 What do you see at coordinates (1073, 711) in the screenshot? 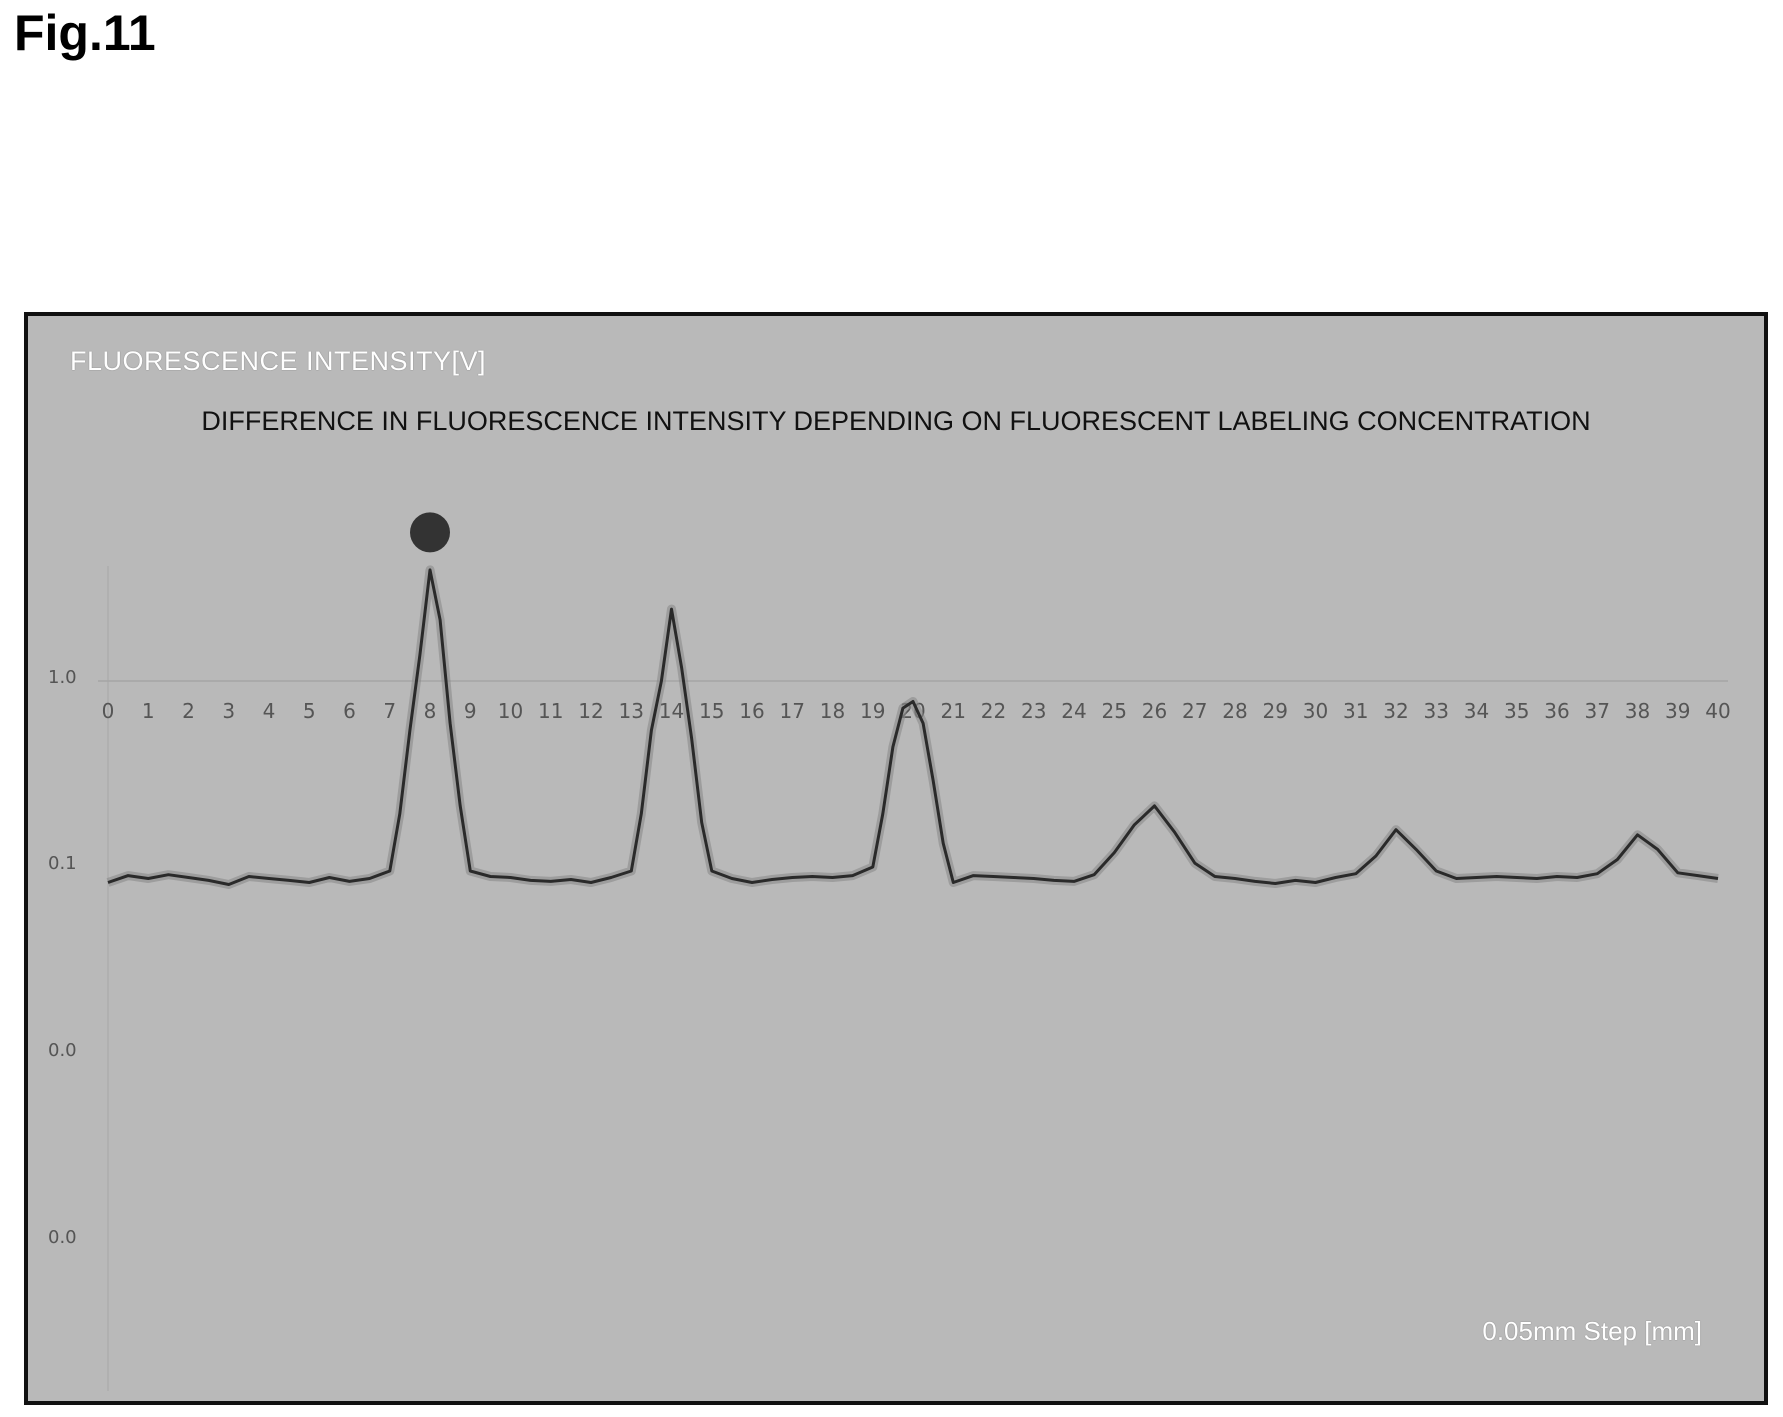
I see `x-tick-label: 24` at bounding box center [1073, 711].